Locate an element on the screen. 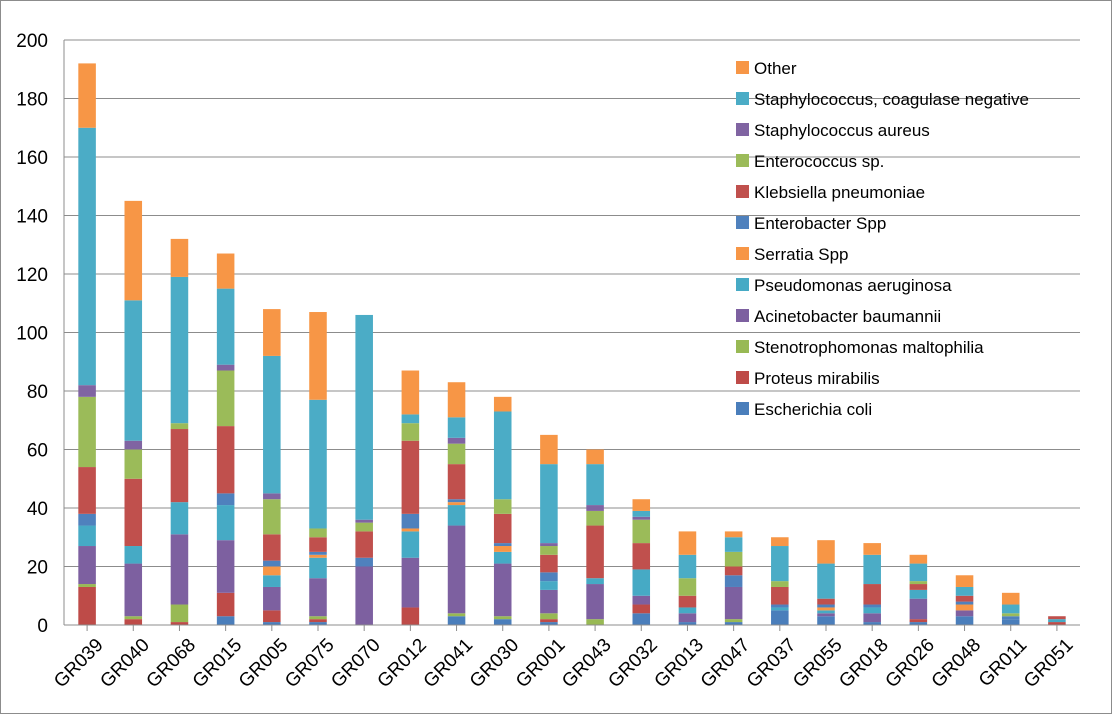 The width and height of the screenshot is (1112, 719). bar-stack-gr051 is located at coordinates (1057, 620).